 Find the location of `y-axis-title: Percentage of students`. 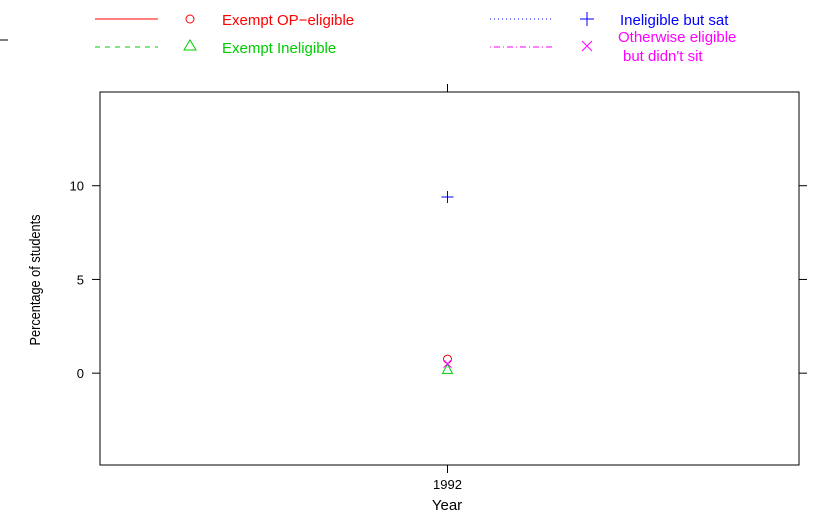

y-axis-title: Percentage of students is located at coordinates (34, 279).